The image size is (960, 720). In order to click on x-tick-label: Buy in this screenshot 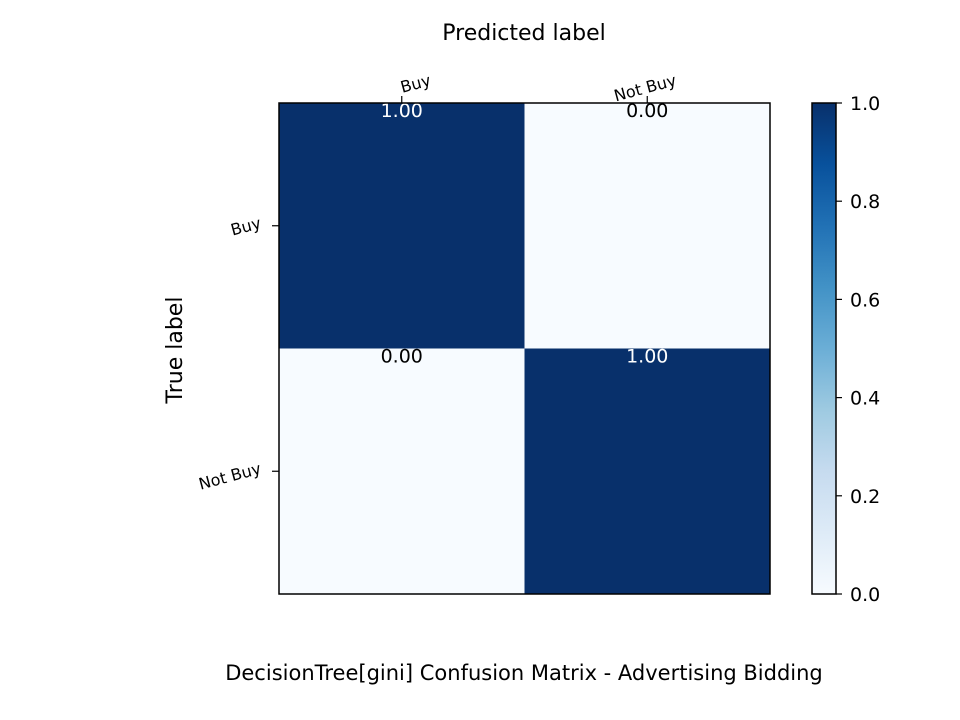, I will do `click(415, 84)`.